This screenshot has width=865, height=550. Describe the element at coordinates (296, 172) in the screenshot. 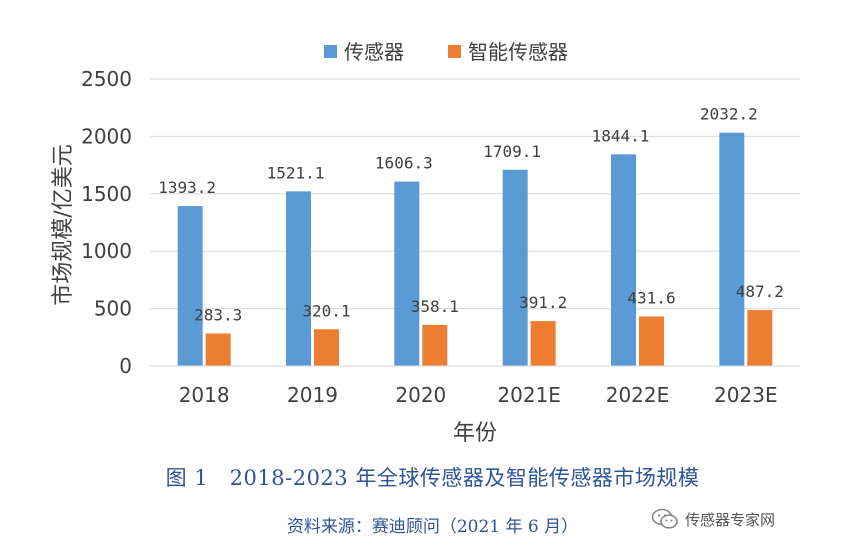

I see `data-label: 1521.1` at that location.